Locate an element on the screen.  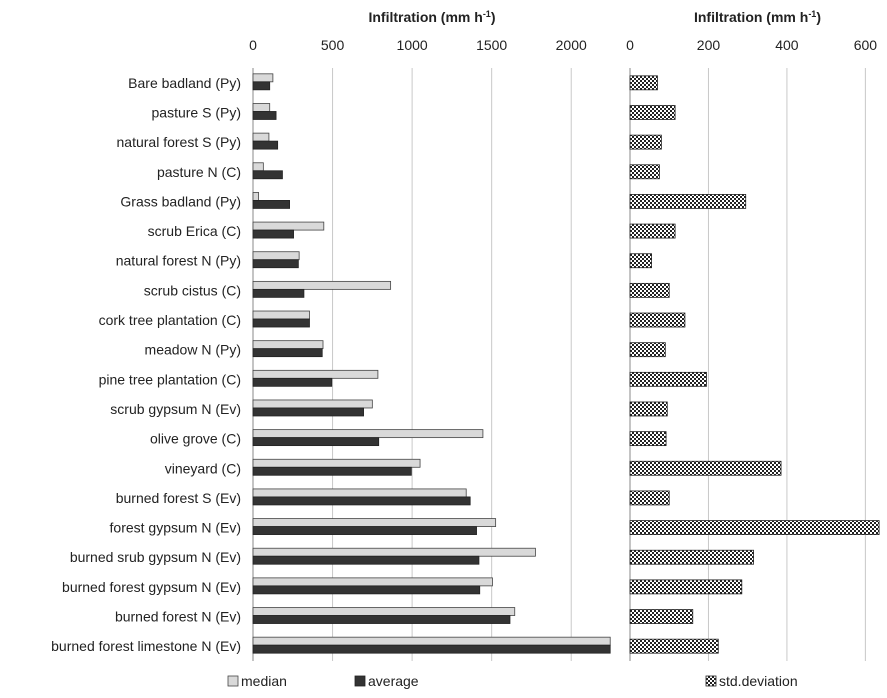
category-label: burned forest S (Ev) is located at coordinates (178, 498).